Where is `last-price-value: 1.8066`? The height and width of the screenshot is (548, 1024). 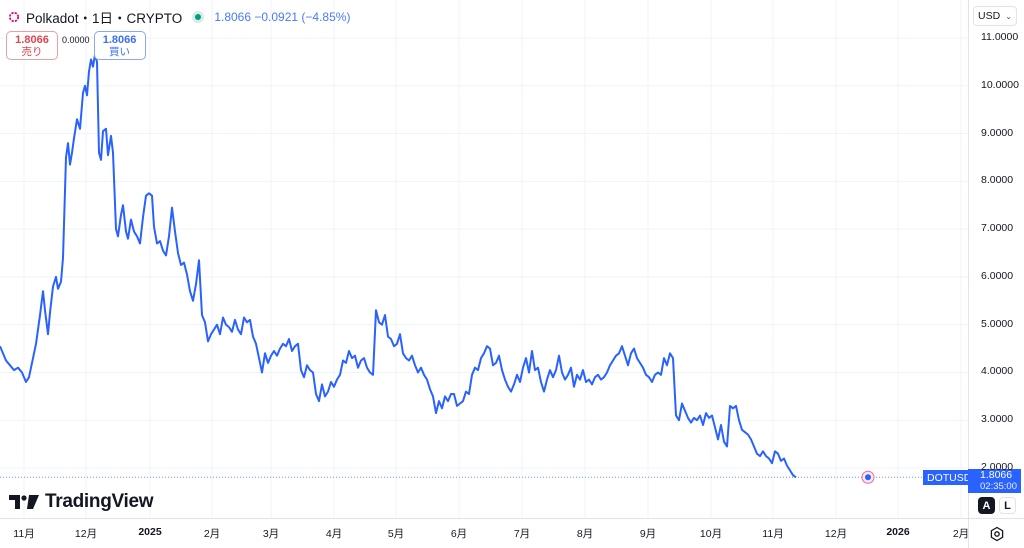
last-price-value: 1.8066 is located at coordinates (996, 475).